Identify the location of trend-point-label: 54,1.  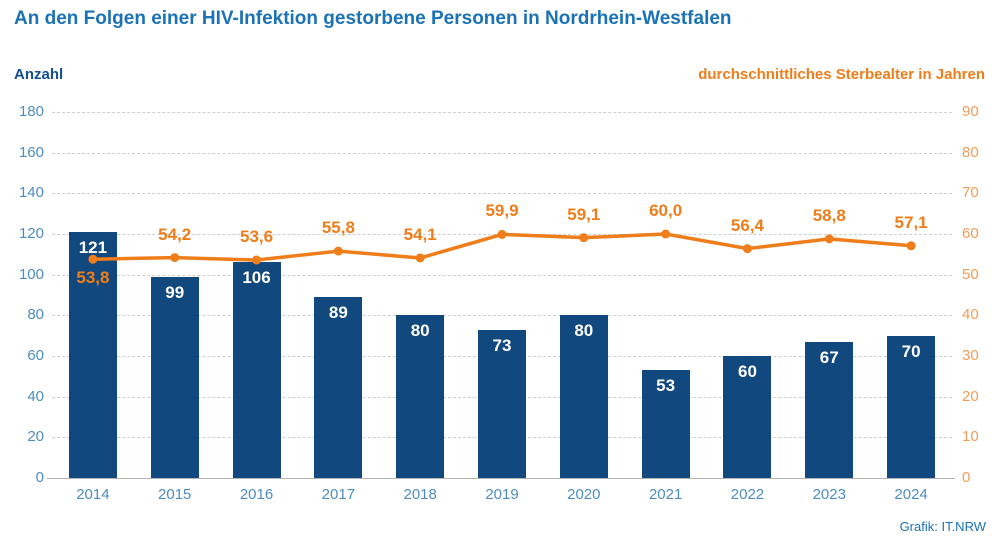
(420, 234).